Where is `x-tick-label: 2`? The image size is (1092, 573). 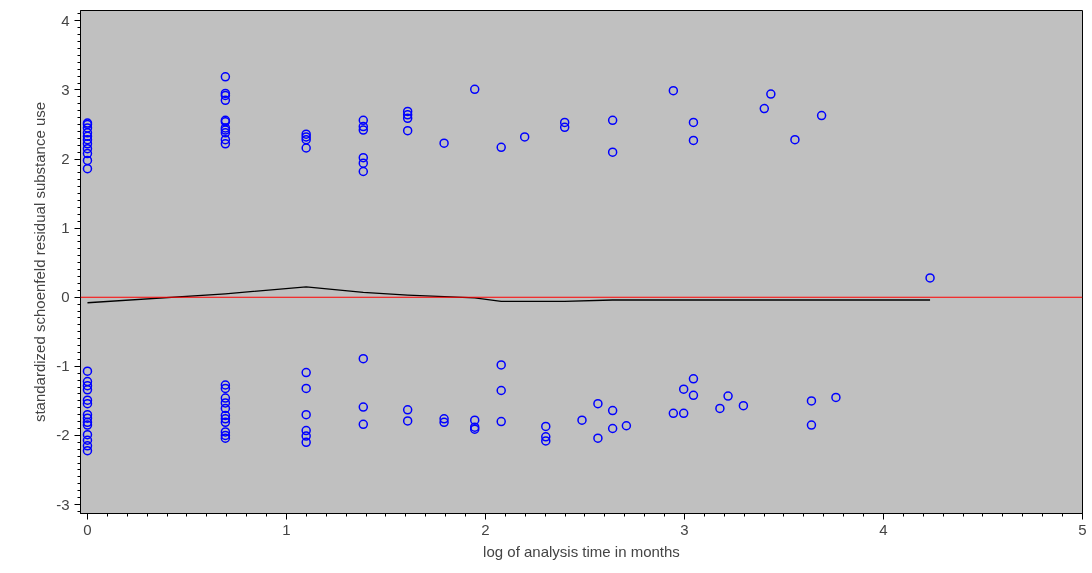
x-tick-label: 2 is located at coordinates (485, 529).